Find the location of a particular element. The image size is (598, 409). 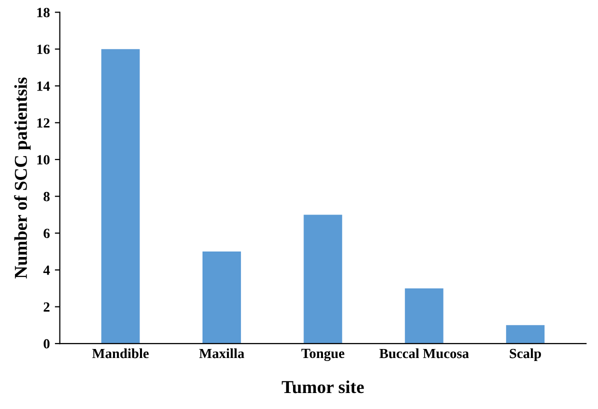

x-tick-label: Buccal Mucosa is located at coordinates (424, 353).